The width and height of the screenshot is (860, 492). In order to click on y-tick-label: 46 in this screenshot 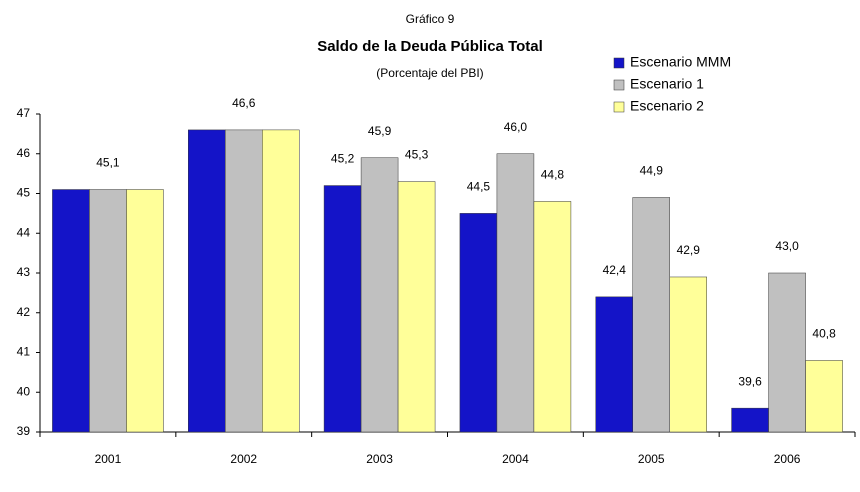, I will do `click(24, 153)`.